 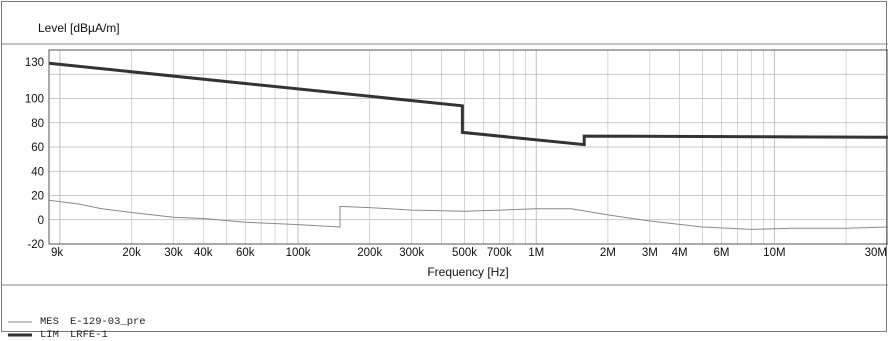 I want to click on x-tick-label: 40k, so click(x=203, y=253).